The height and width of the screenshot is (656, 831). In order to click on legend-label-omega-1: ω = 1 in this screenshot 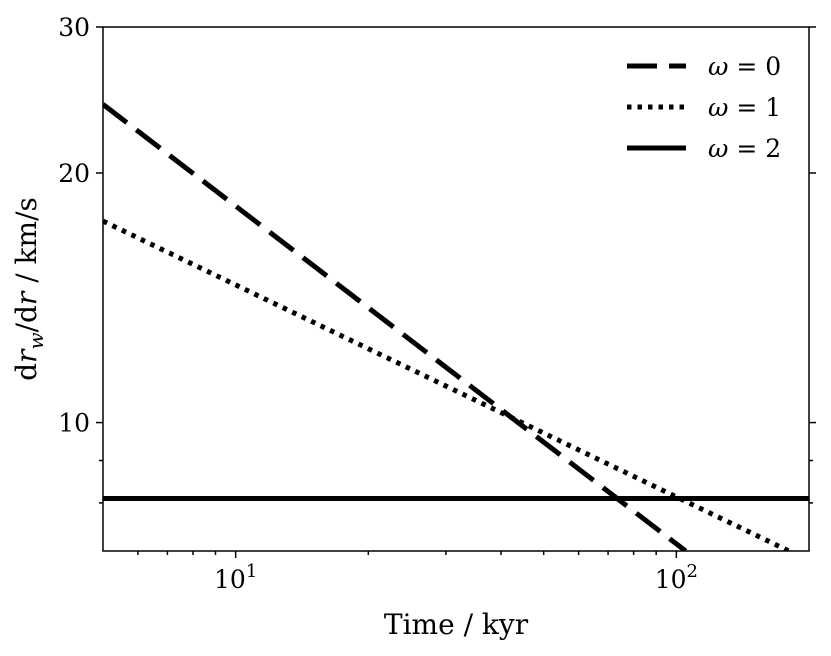, I will do `click(744, 107)`.